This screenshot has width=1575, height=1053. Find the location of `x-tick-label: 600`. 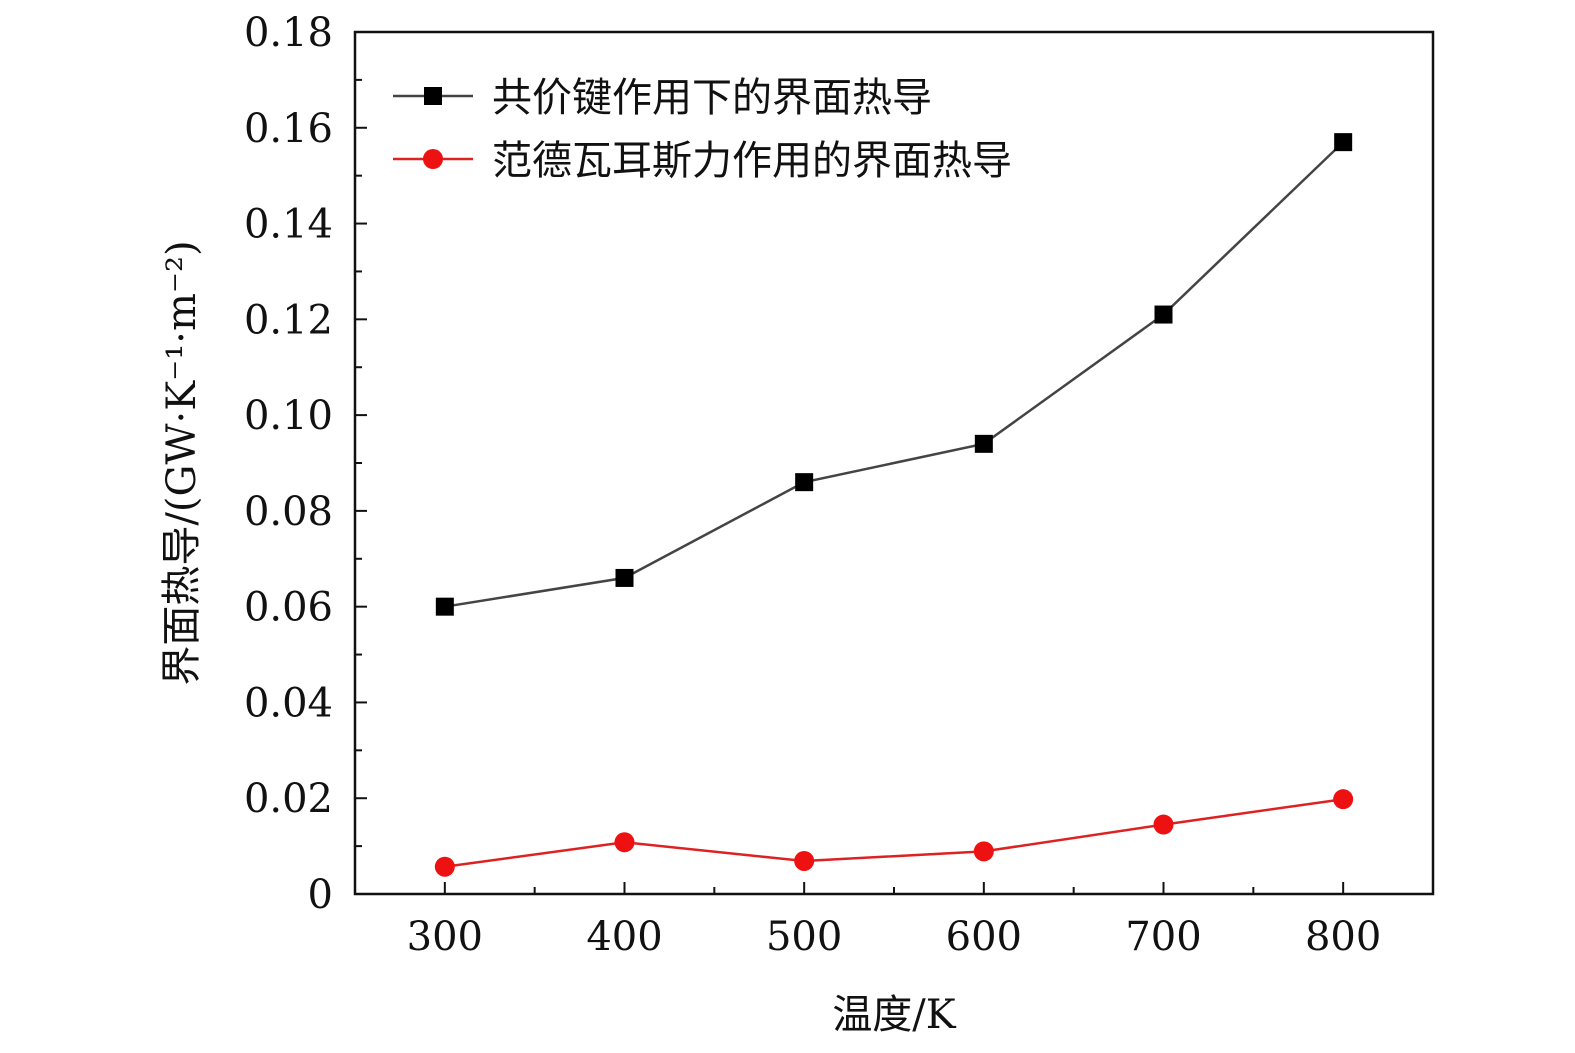

x-tick-label: 600 is located at coordinates (984, 937).